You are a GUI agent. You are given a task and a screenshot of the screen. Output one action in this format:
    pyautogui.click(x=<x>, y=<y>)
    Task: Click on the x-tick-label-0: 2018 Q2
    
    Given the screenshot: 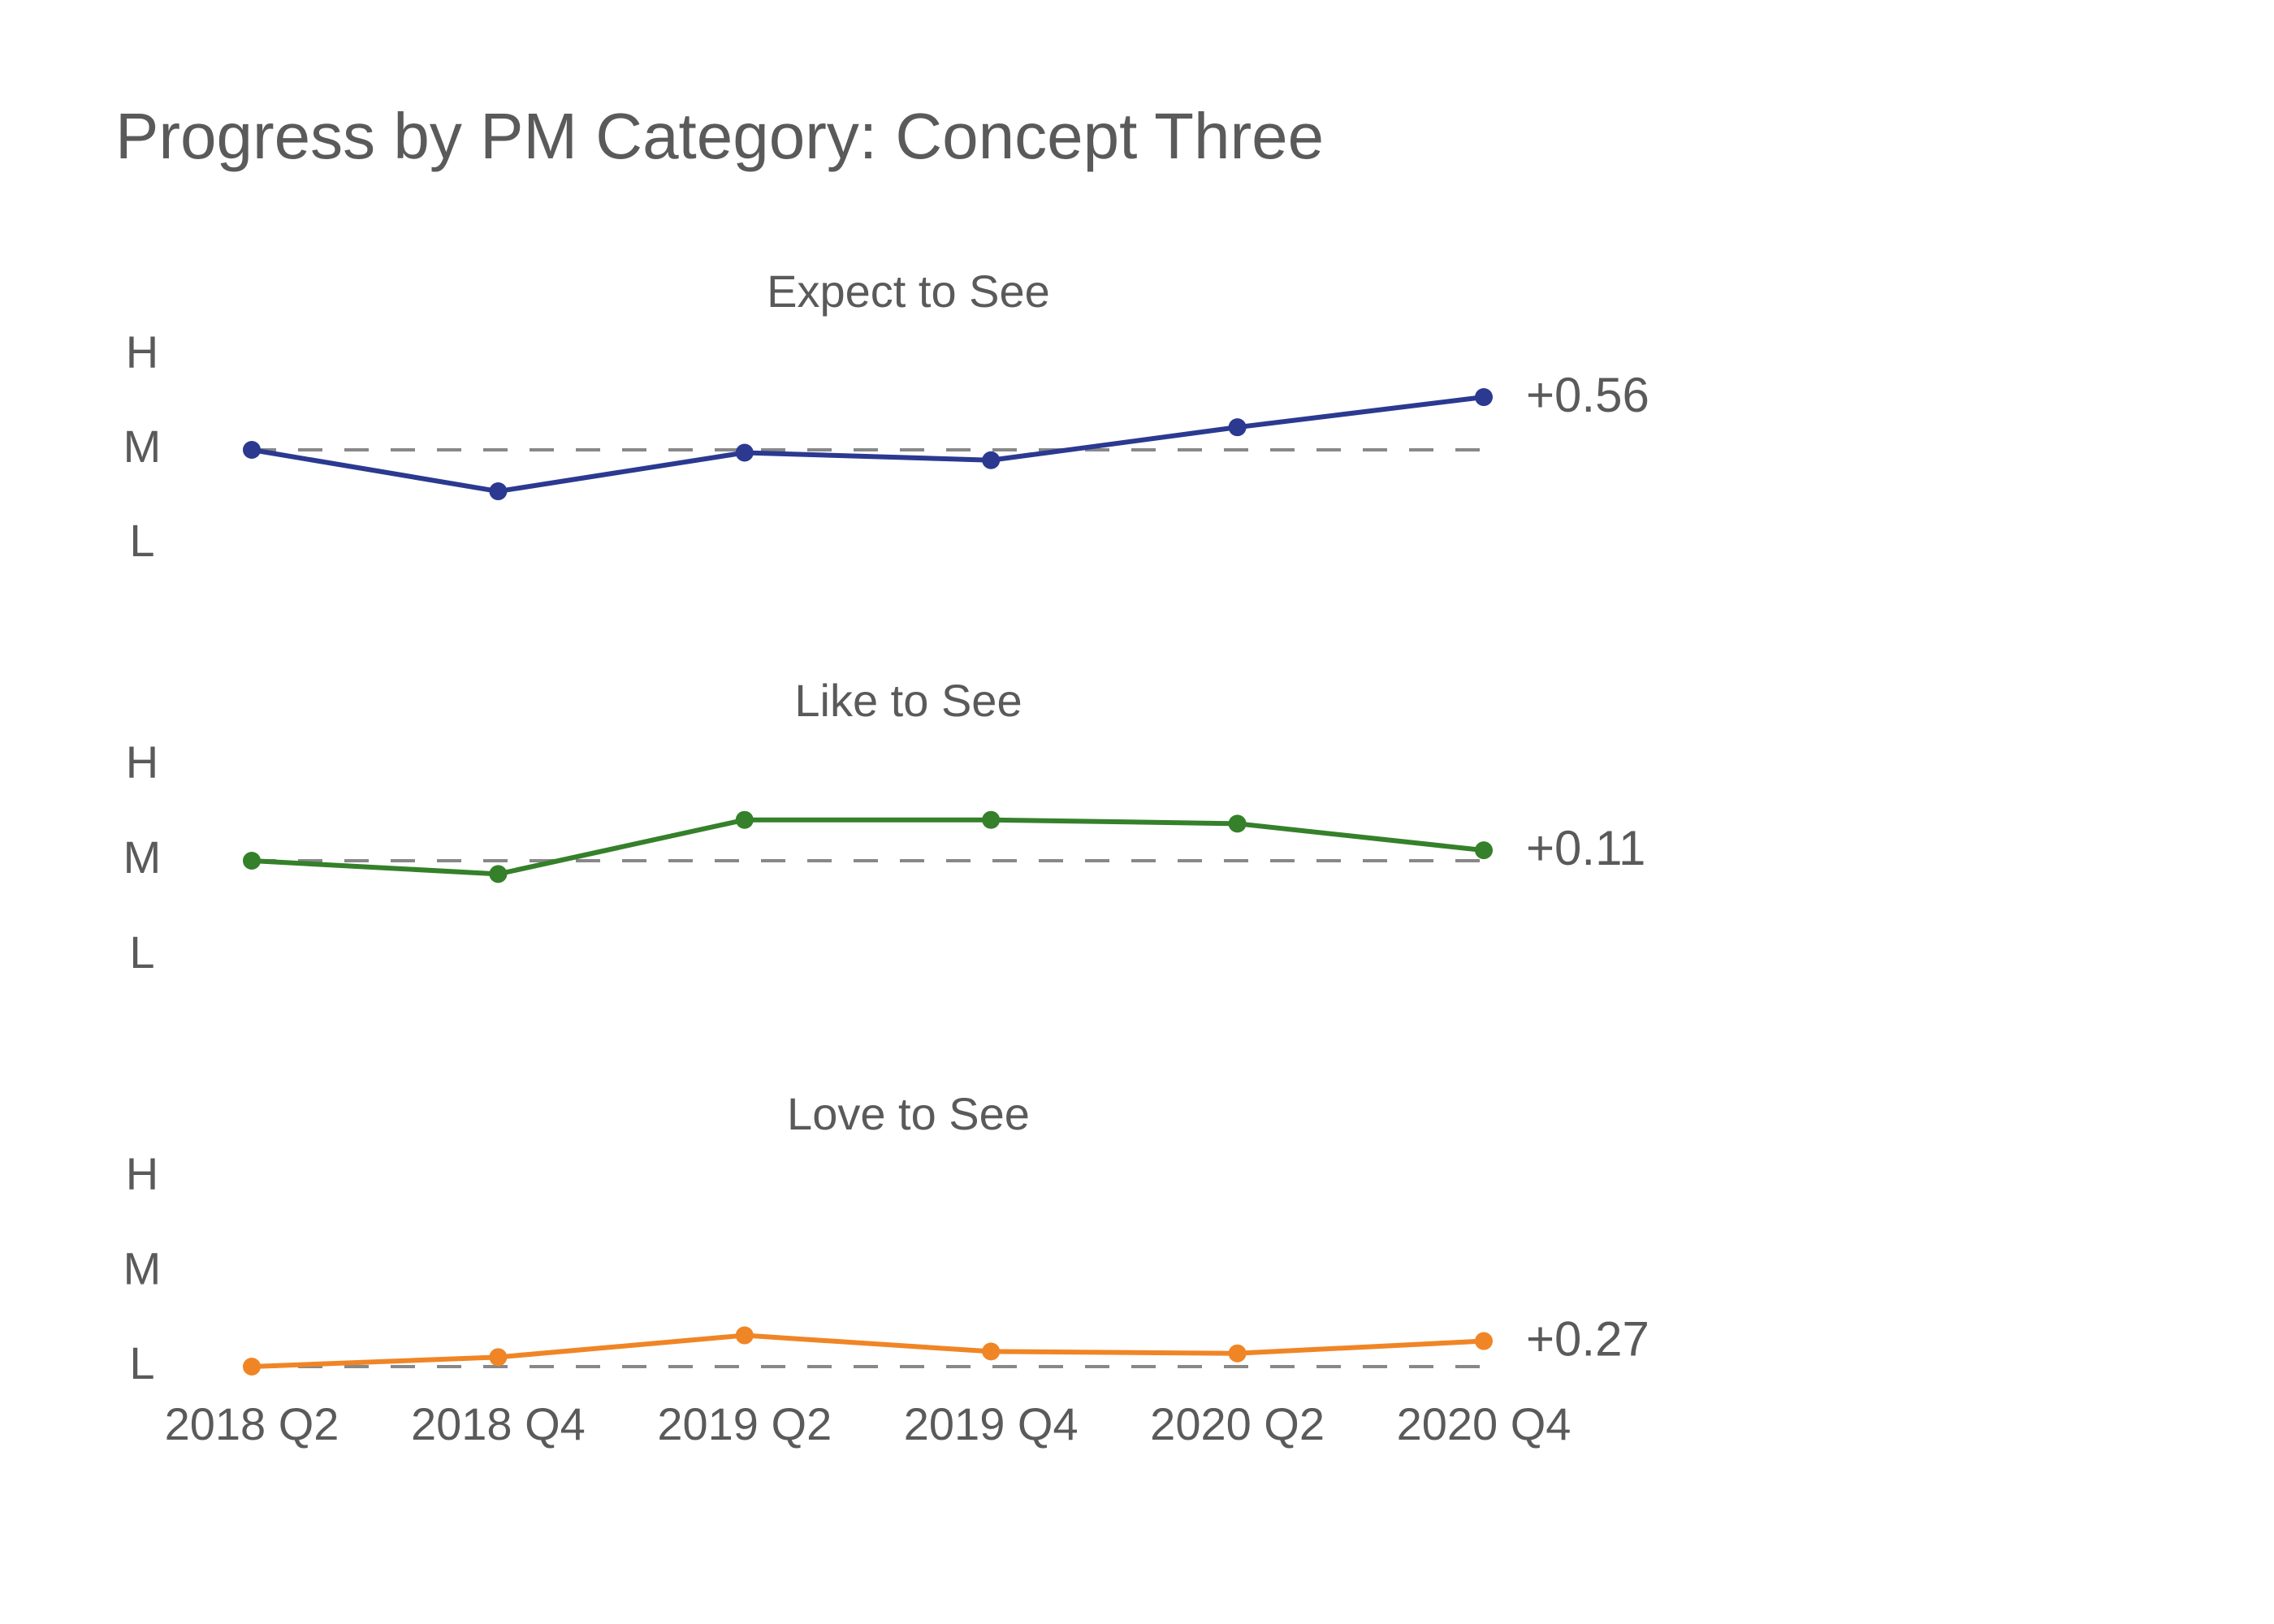 What is the action you would take?
    pyautogui.click(x=252, y=1424)
    